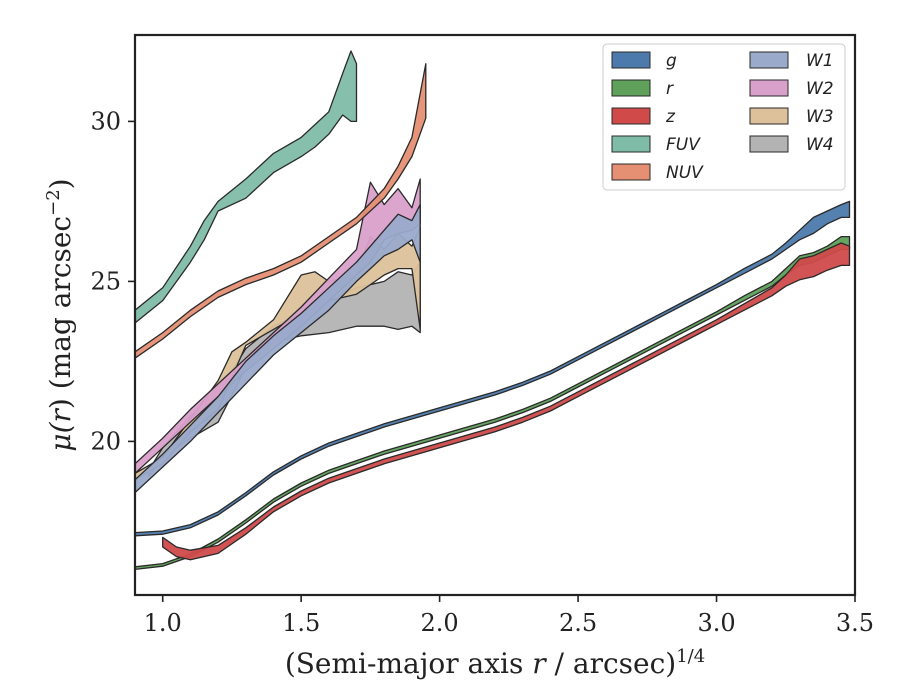 This screenshot has width=900, height=700. I want to click on legend: grz FUV NUV W1 W2 W3 W4, so click(724, 117).